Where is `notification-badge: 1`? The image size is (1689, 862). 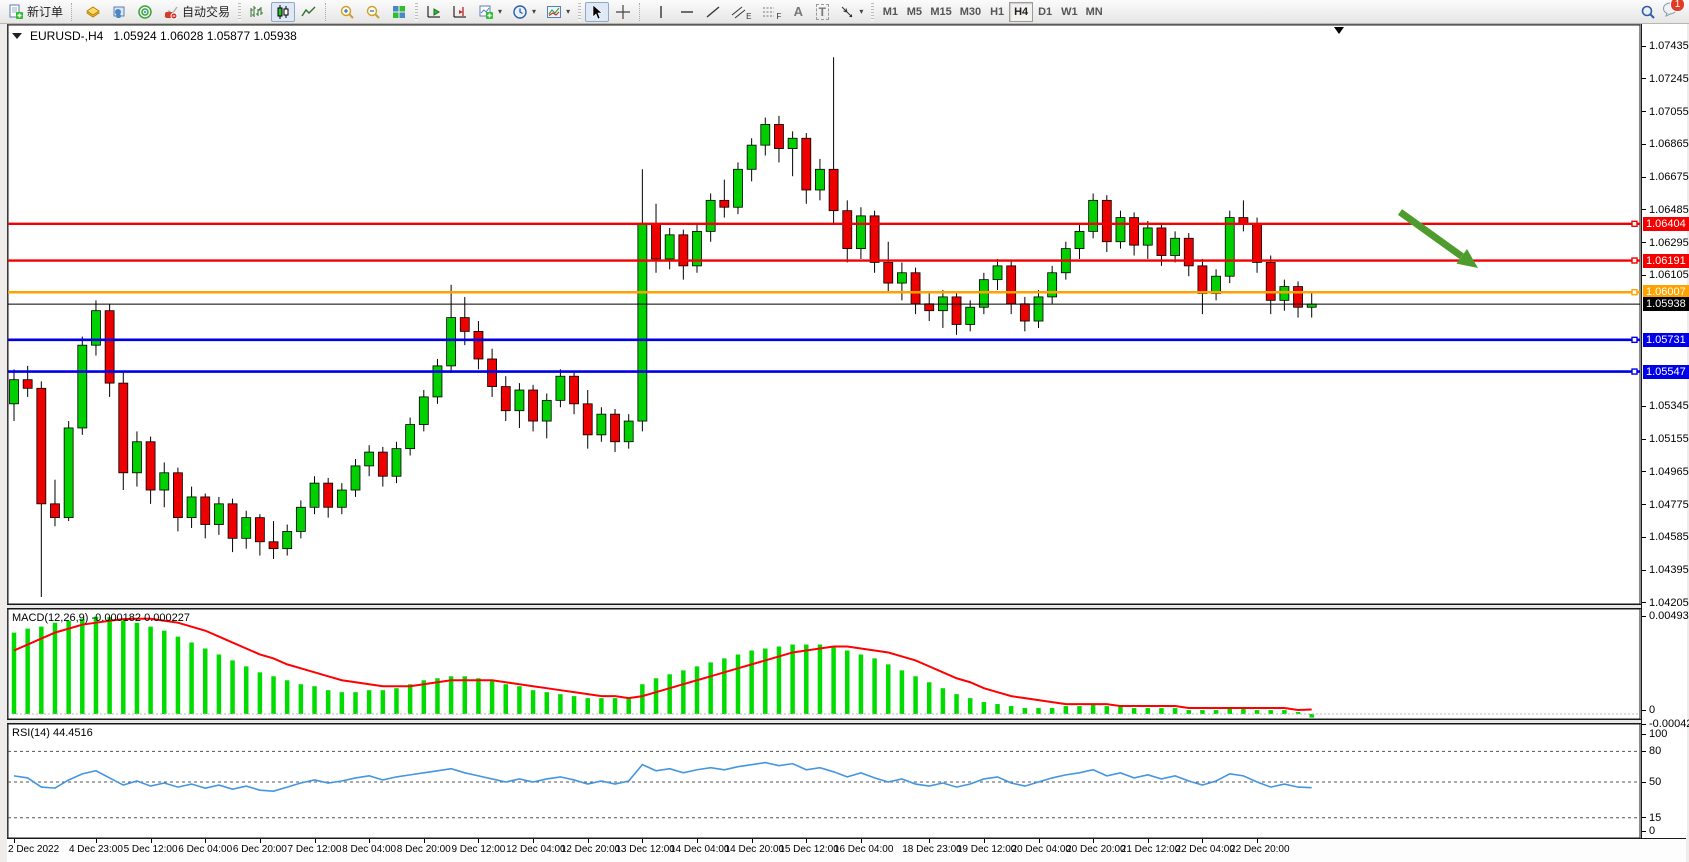 notification-badge: 1 is located at coordinates (1677, 6).